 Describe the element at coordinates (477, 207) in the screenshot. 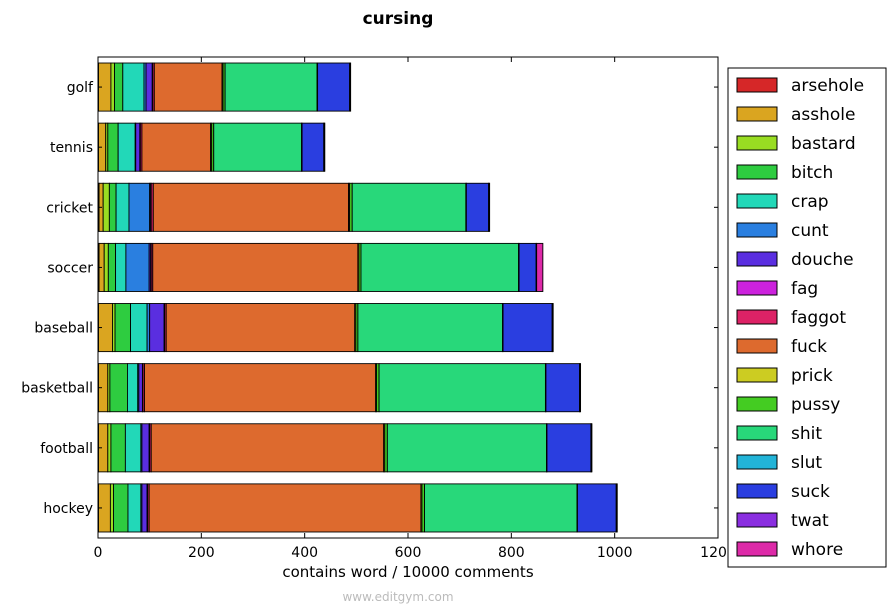

I see `bar-cricket-suck` at that location.